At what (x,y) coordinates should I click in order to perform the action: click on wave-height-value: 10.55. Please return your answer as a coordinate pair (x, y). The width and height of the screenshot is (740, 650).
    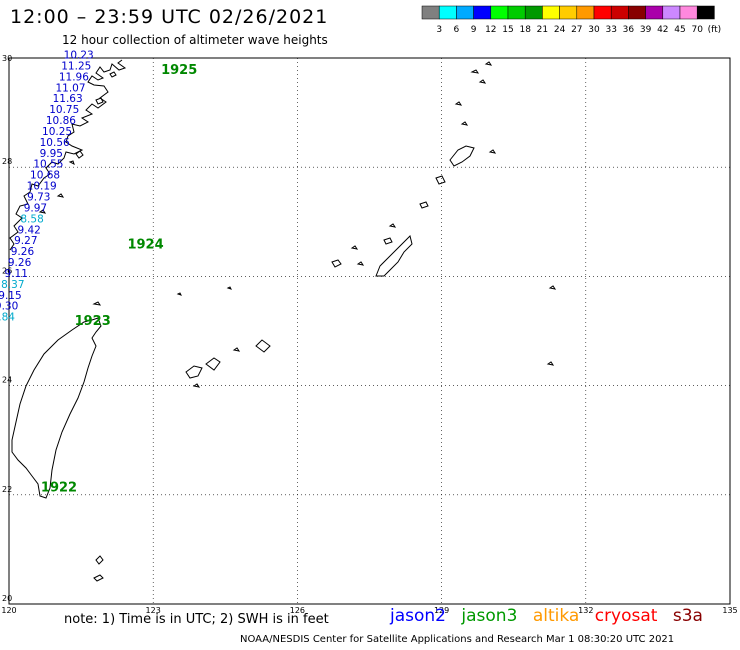
    Looking at the image, I should click on (48, 165).